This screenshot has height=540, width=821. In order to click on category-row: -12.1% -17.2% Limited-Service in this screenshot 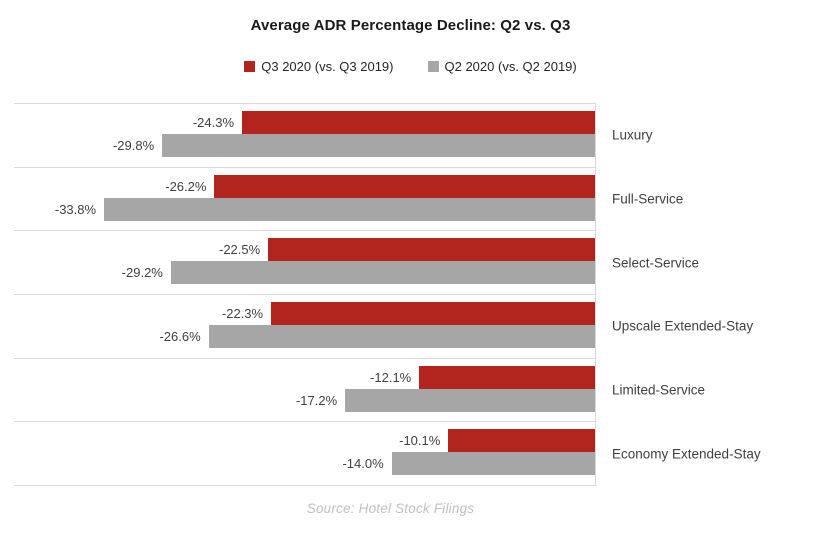, I will do `click(359, 389)`.